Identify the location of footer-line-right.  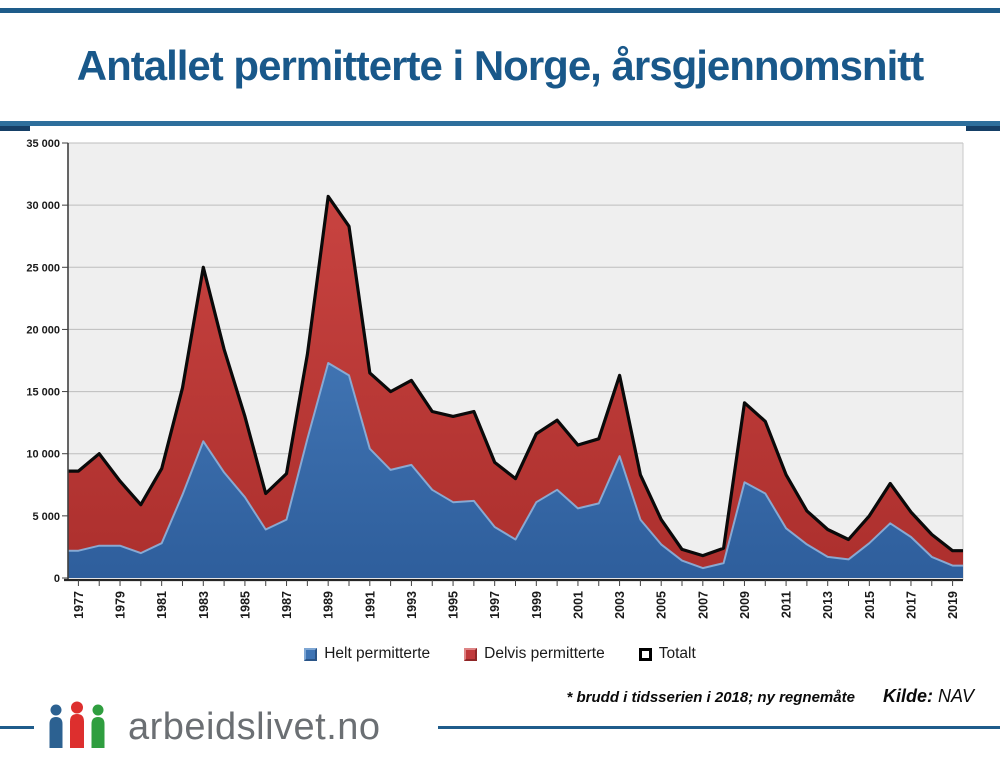
(719, 727).